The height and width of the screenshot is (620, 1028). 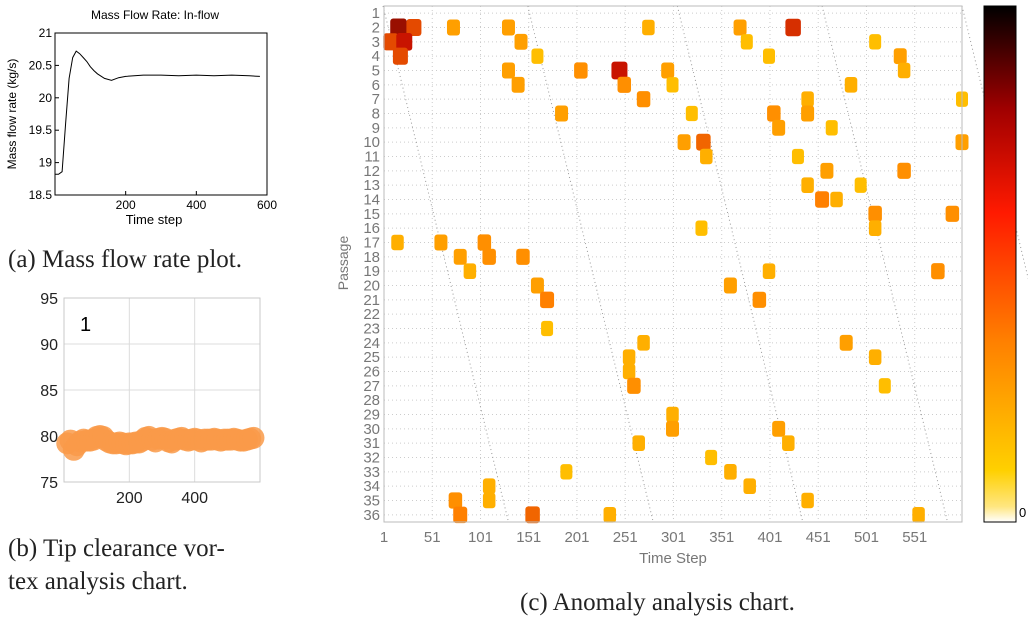 What do you see at coordinates (376, 85) in the screenshot?
I see `anomaly-ytick-label: 6` at bounding box center [376, 85].